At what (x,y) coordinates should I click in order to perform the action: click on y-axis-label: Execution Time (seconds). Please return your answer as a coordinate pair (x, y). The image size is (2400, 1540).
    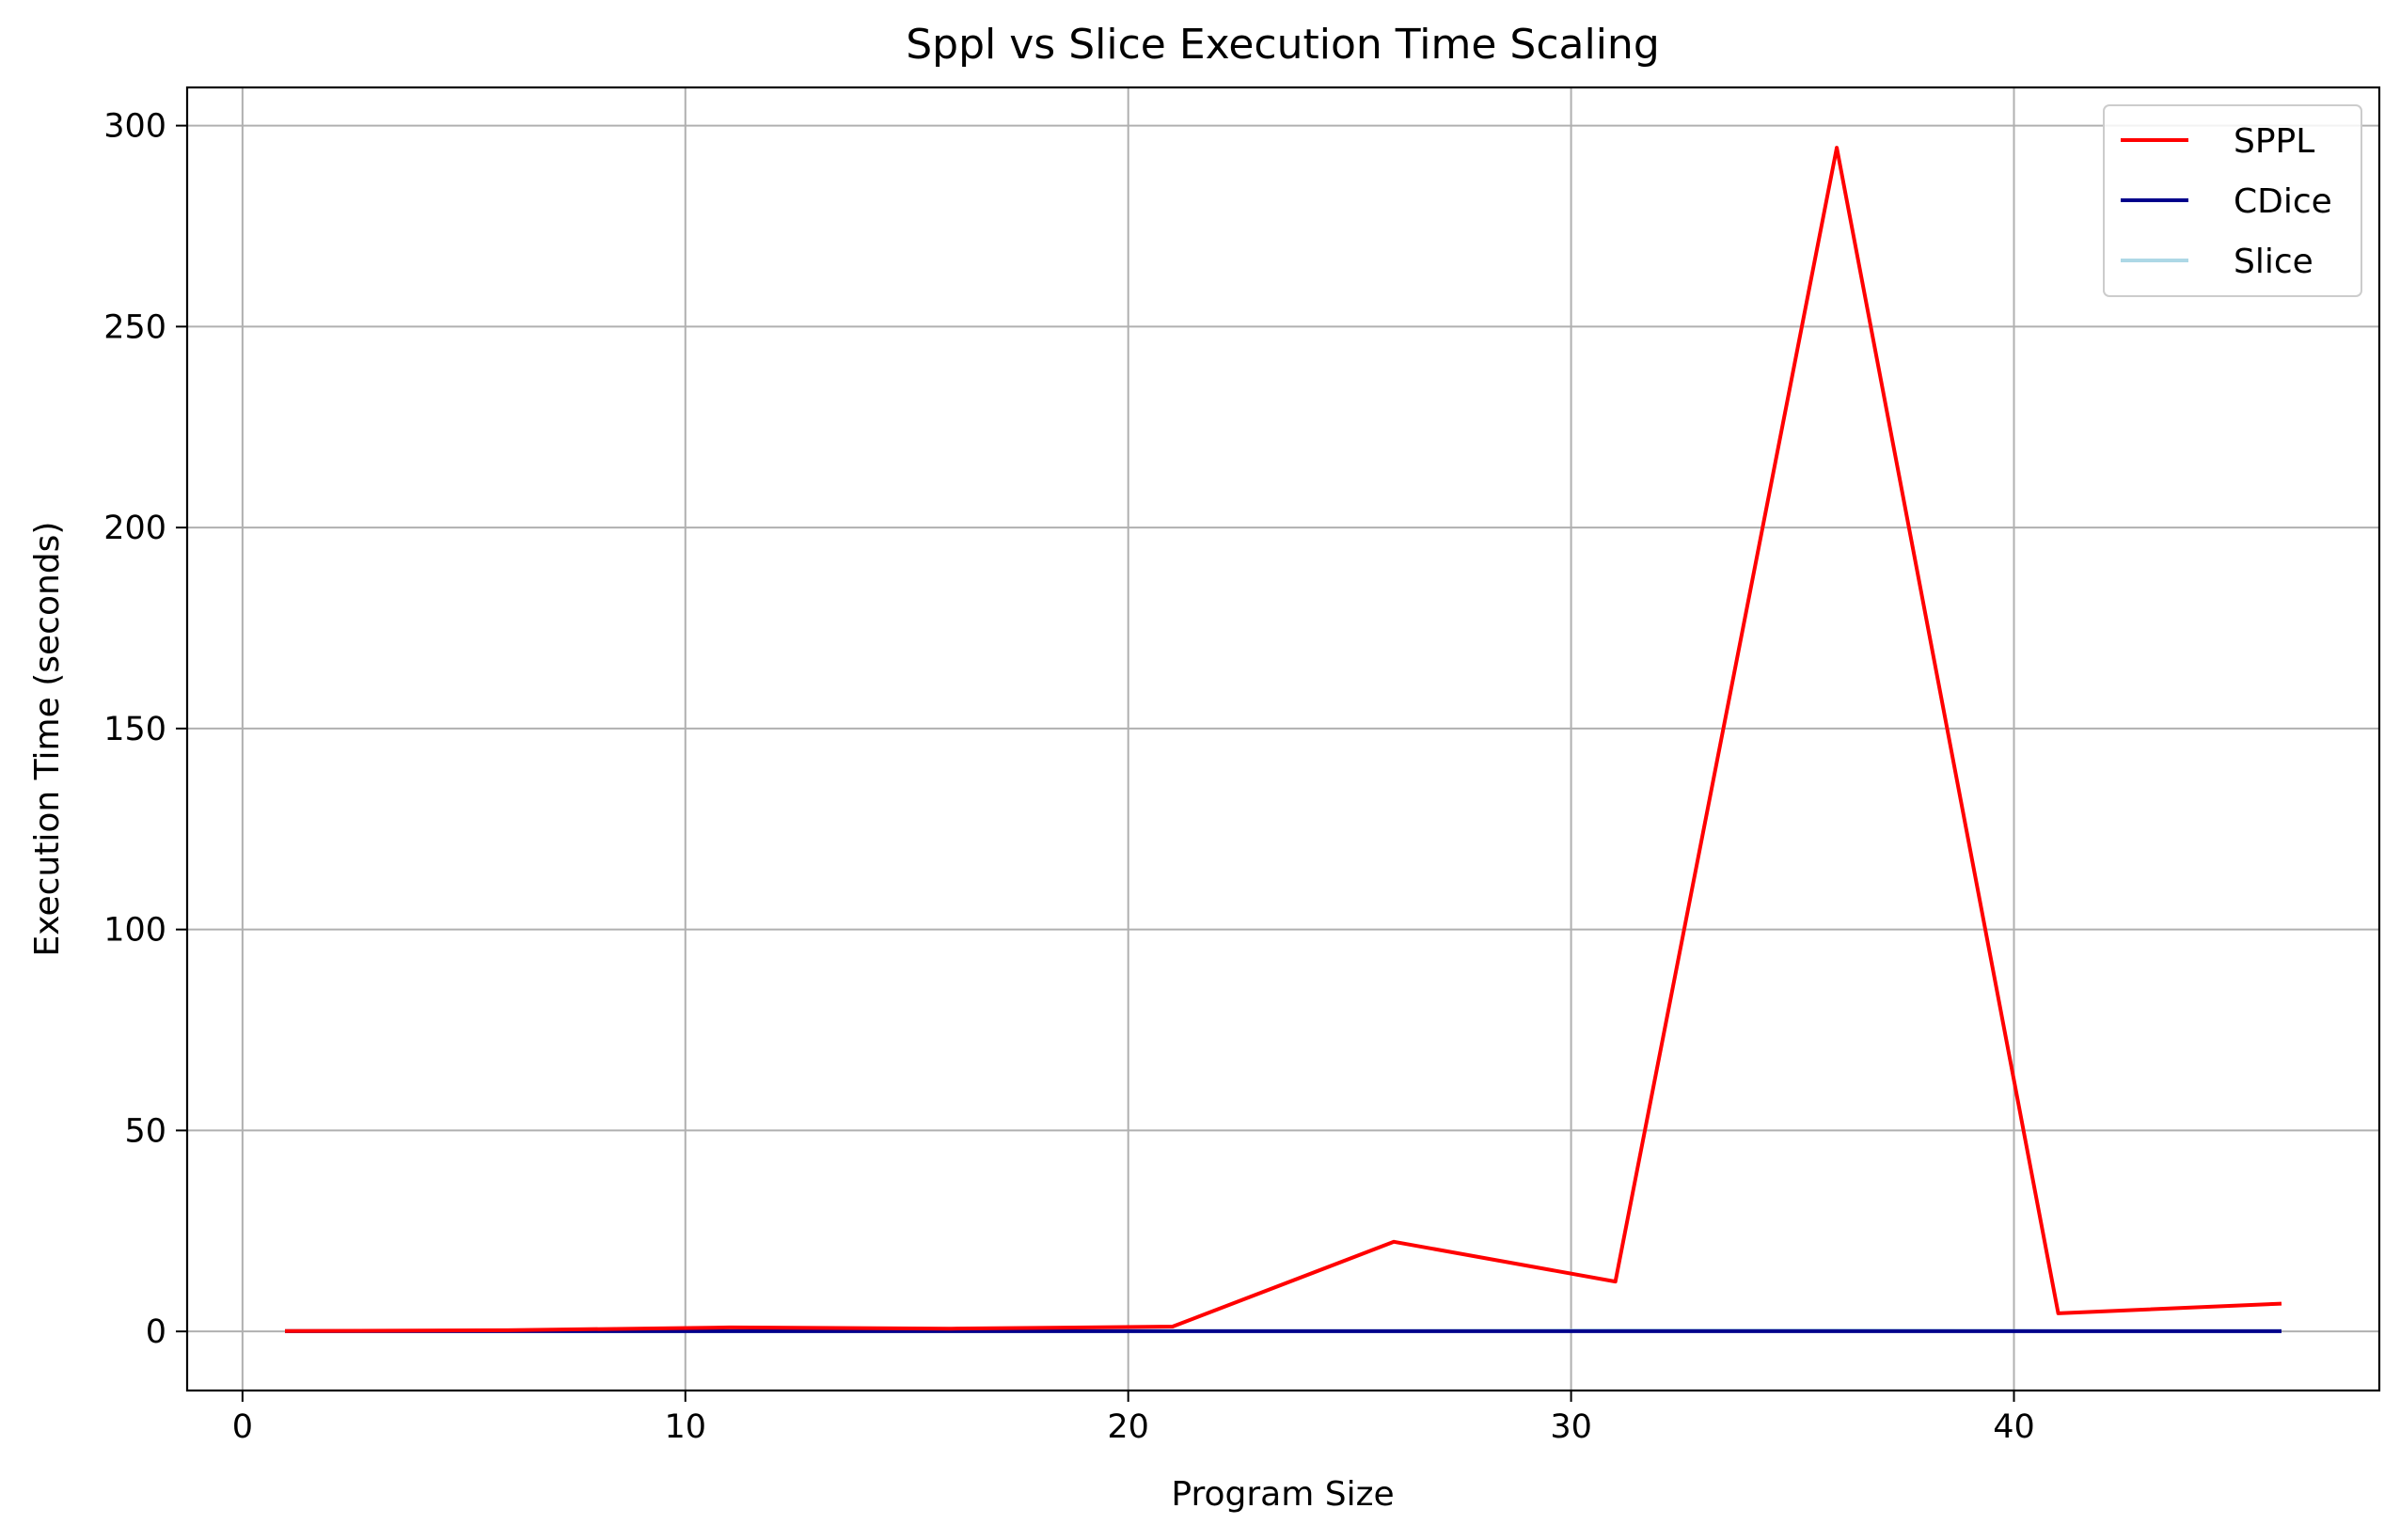
    Looking at the image, I should click on (47, 739).